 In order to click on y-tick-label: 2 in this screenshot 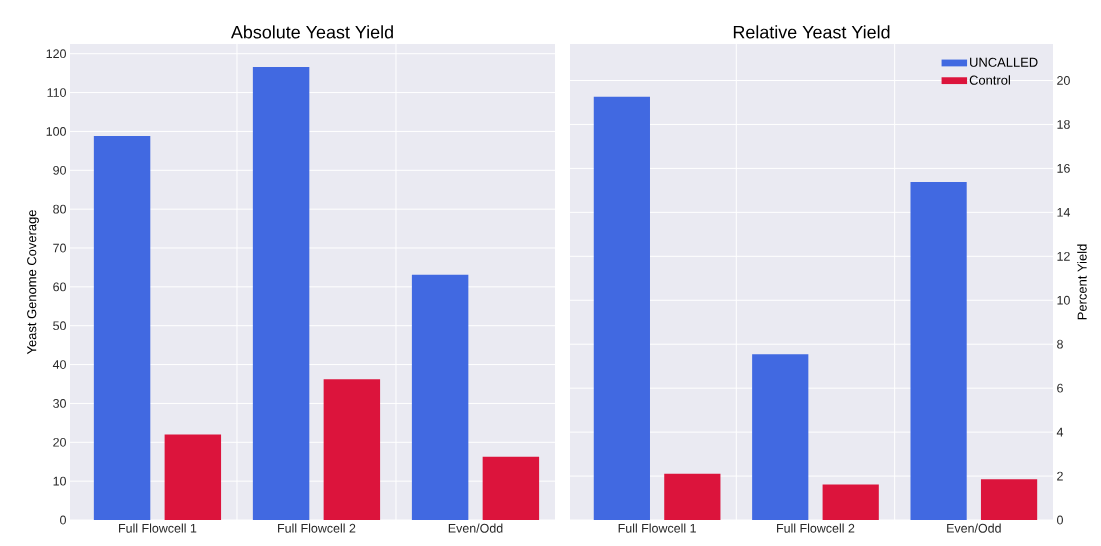, I will do `click(1060, 476)`.